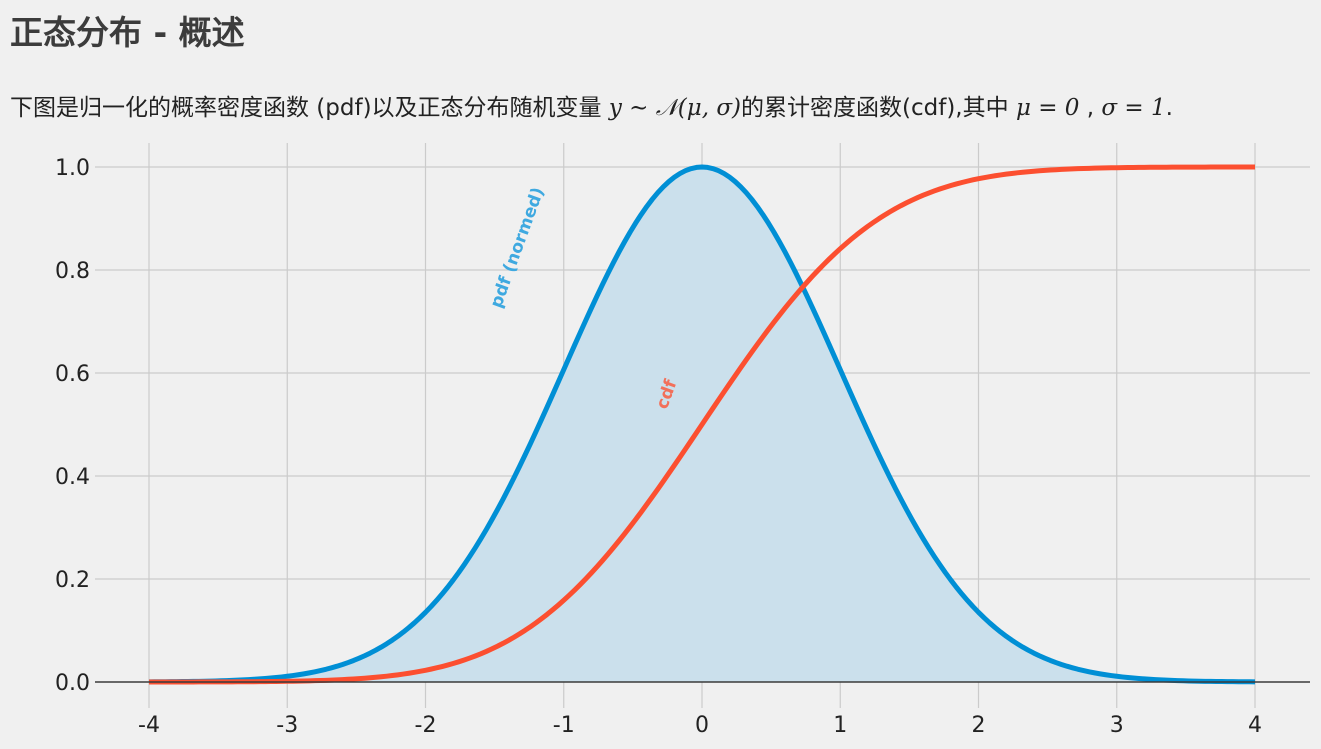  Describe the element at coordinates (517, 248) in the screenshot. I see `annotation-pdf-normed: pdf (normed)` at that location.